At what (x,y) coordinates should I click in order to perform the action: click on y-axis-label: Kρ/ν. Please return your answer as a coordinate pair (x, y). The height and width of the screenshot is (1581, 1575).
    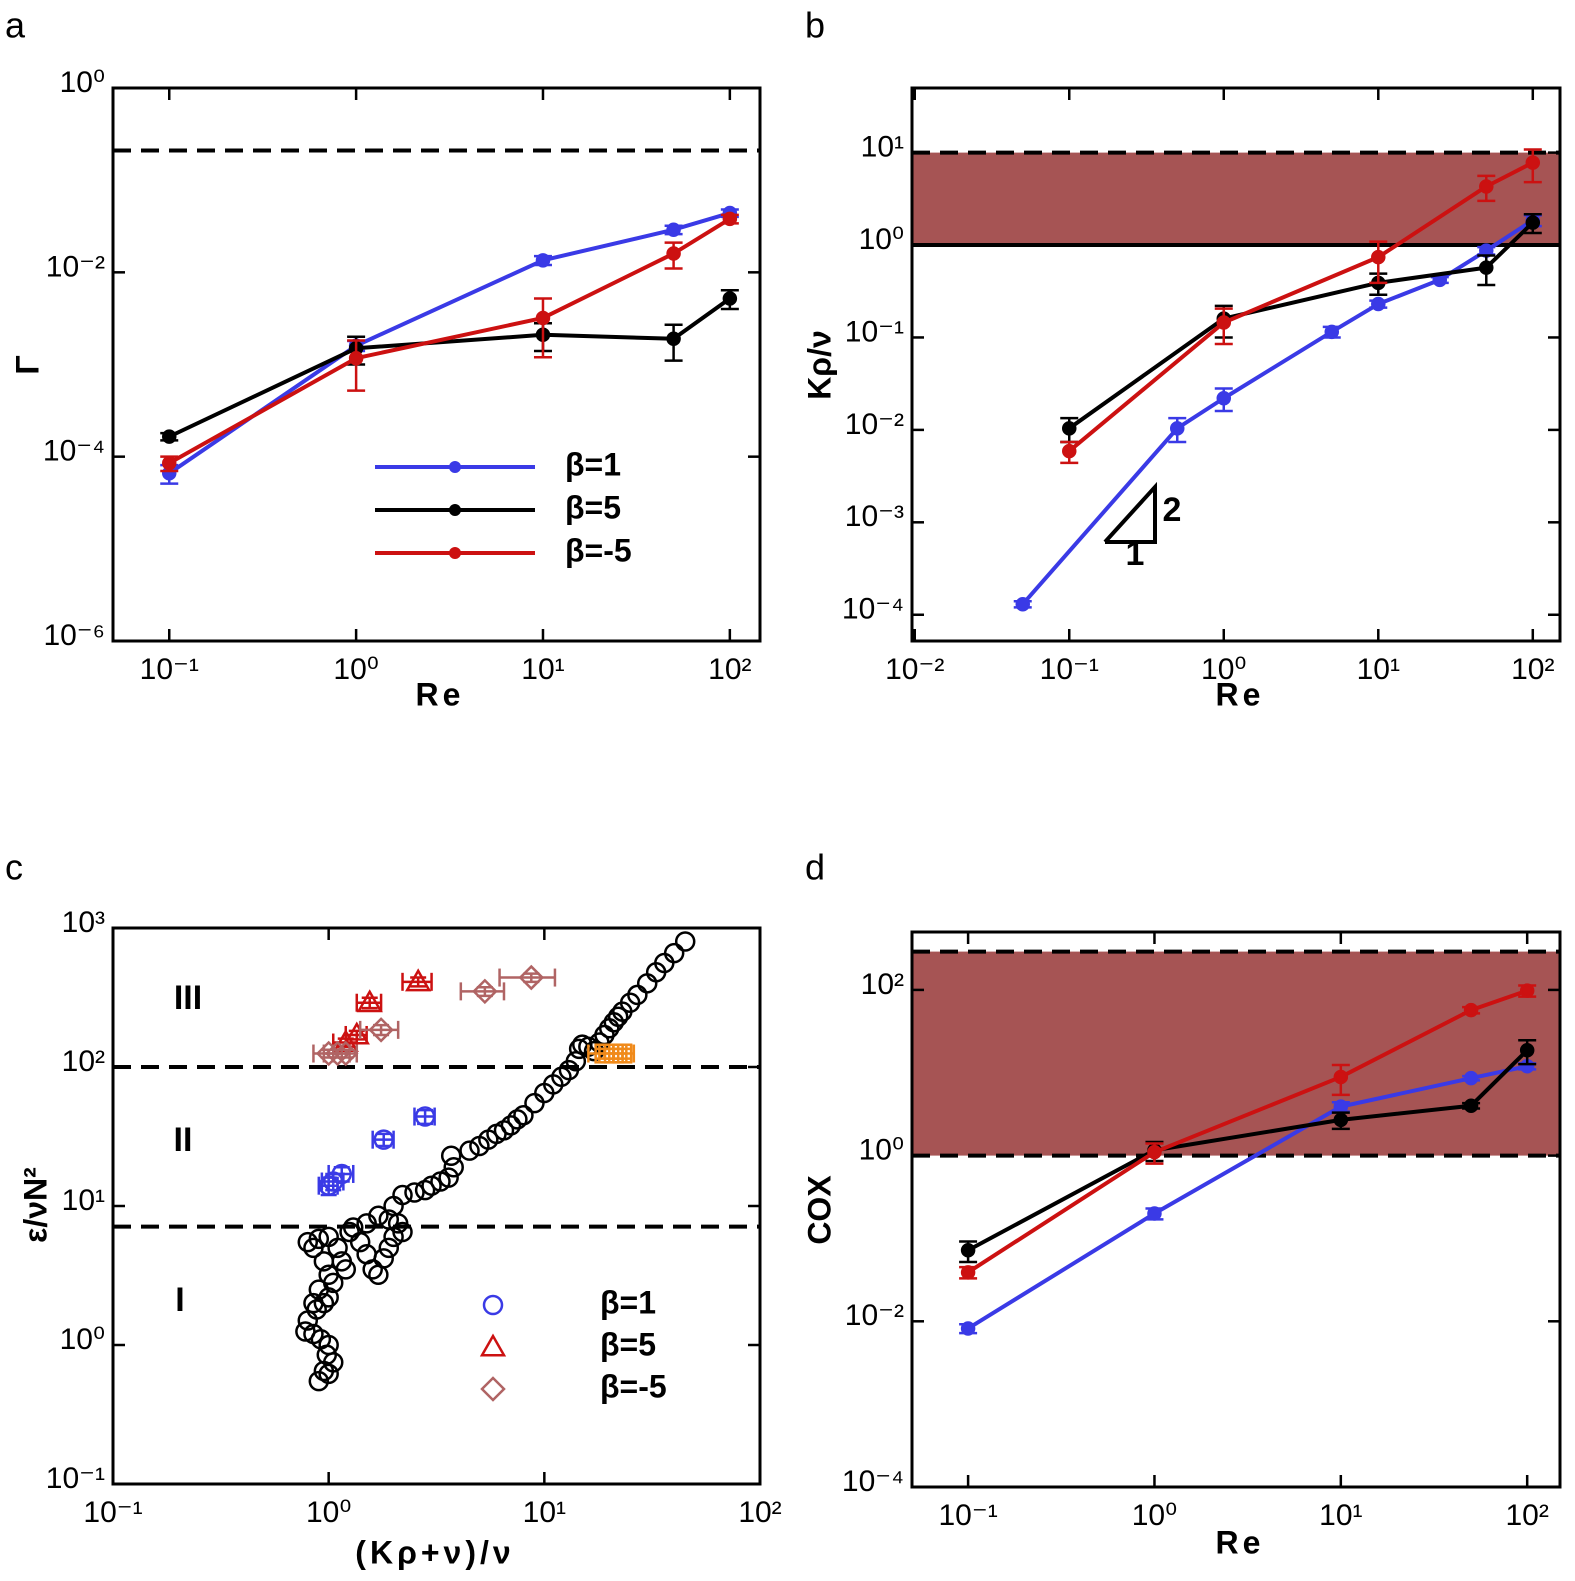
    Looking at the image, I should click on (819, 365).